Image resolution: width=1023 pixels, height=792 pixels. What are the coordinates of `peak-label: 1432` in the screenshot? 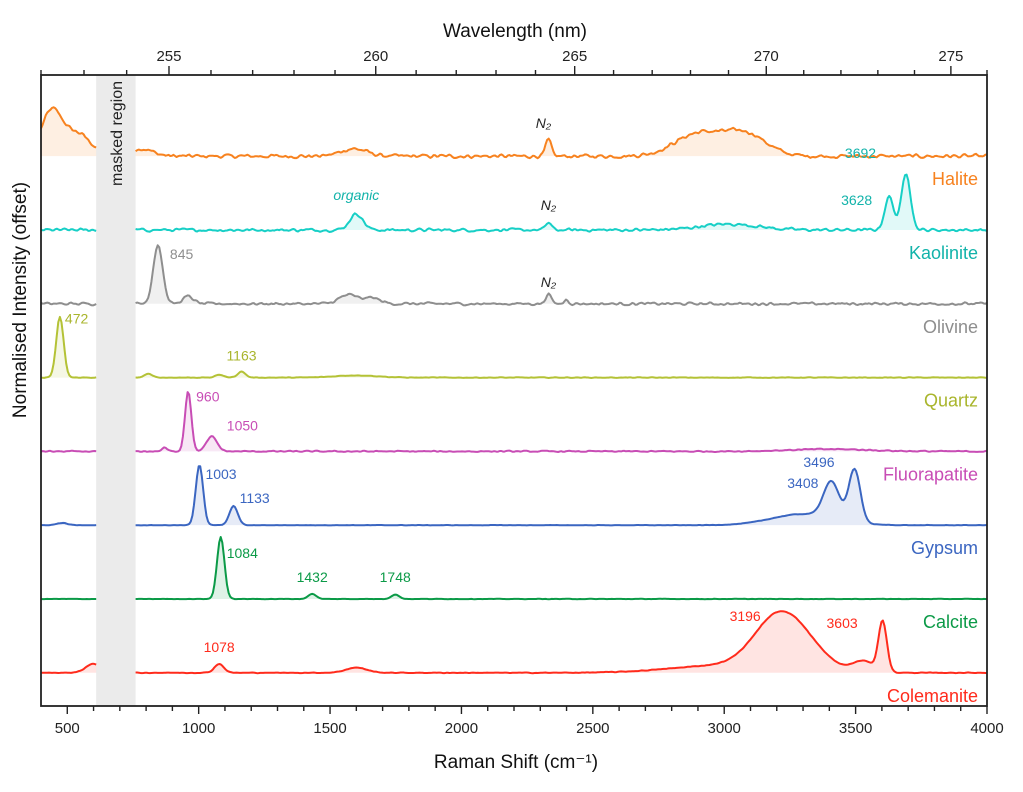 It's located at (312, 577).